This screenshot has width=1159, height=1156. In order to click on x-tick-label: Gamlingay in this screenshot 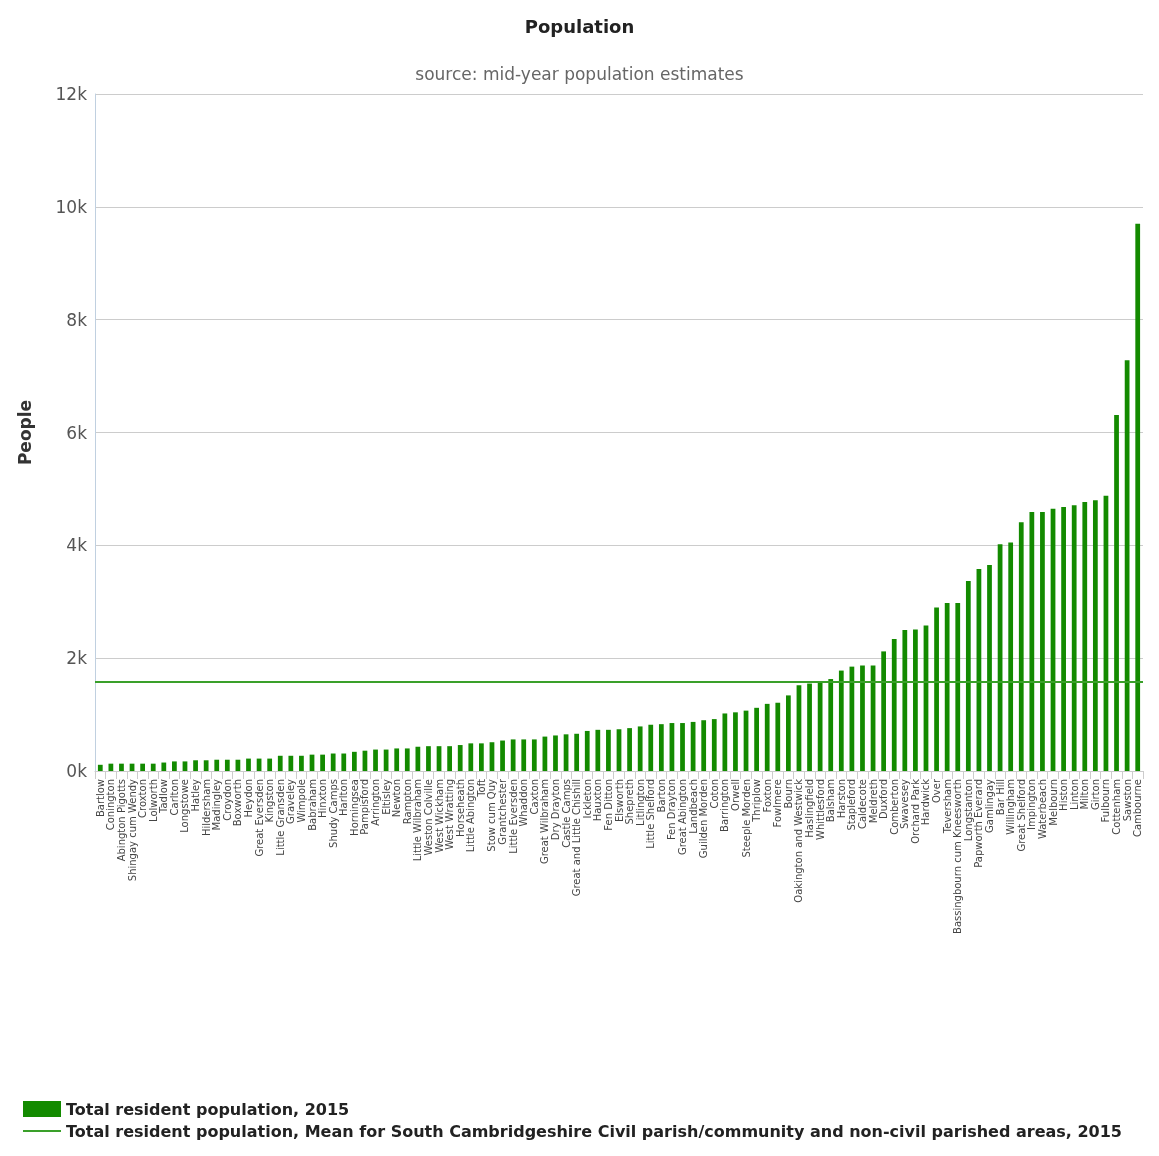, I will do `click(990, 805)`.